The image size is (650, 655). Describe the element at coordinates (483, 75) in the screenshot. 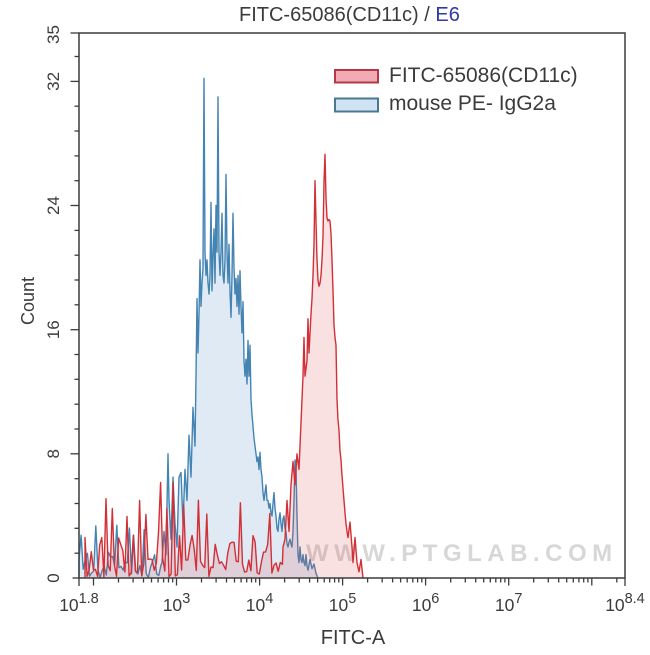

I see `svg-text: FITC-65086(CD11c)` at that location.